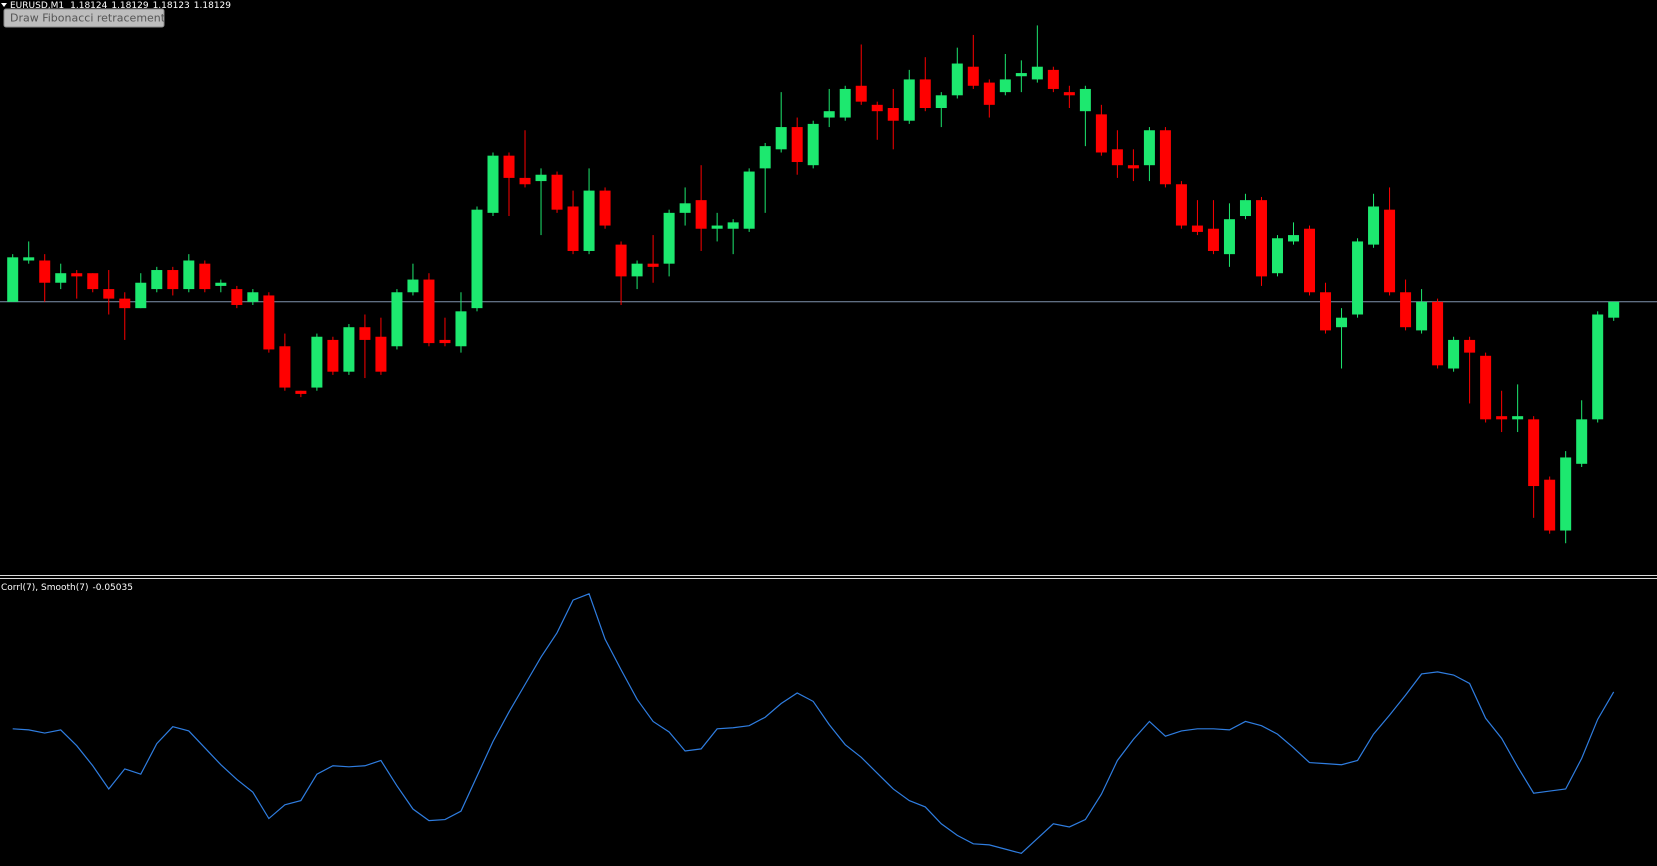 Image resolution: width=1657 pixels, height=866 pixels. I want to click on ohlc-low: 1.18123, so click(171, 6).